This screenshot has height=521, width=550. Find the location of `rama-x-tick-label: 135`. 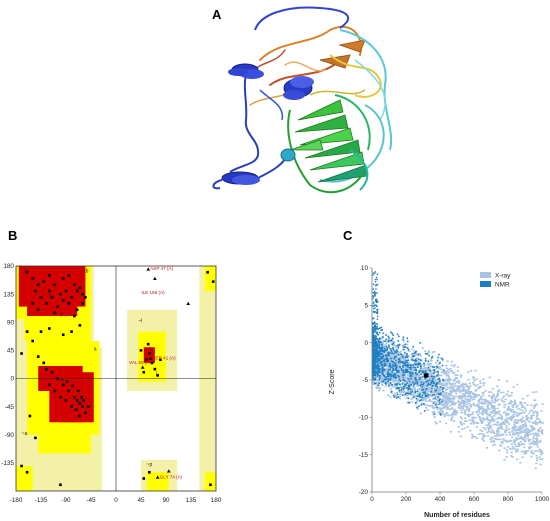

rama-x-tick-label: 135 is located at coordinates (191, 500).